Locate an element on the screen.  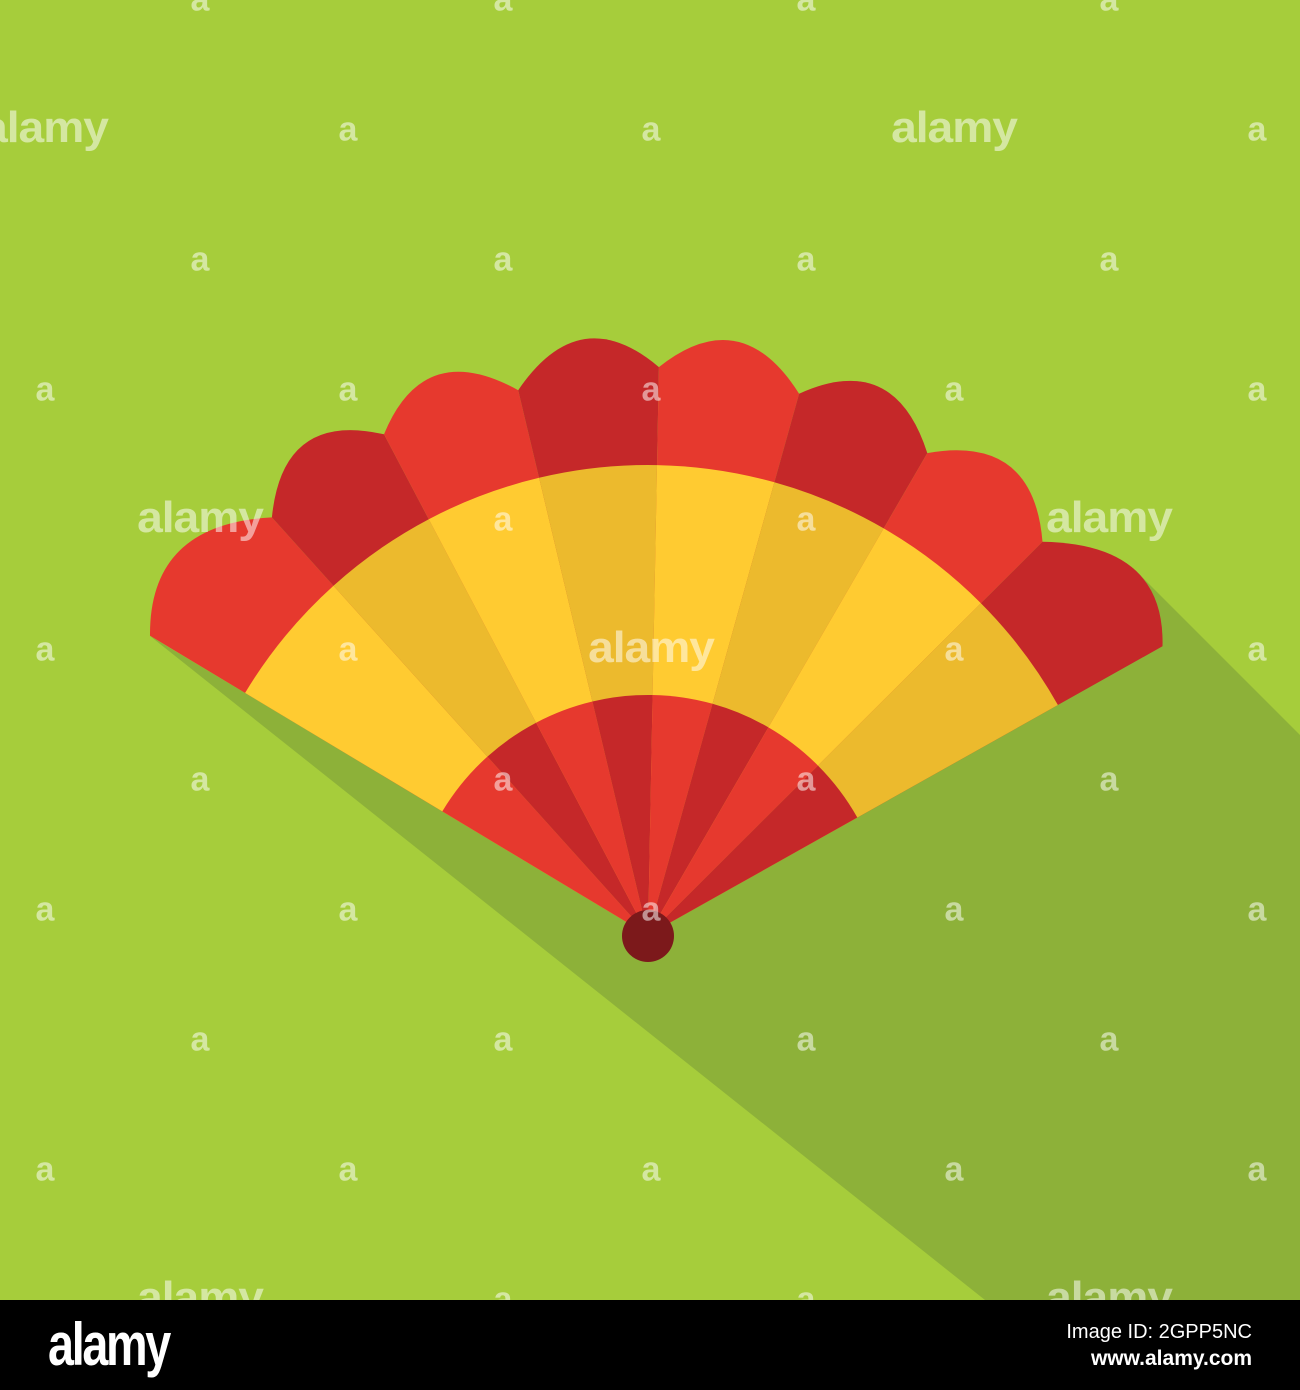
footer-meta: Image ID: 2GPP5NC www.alamy.com is located at coordinates (1159, 1346).